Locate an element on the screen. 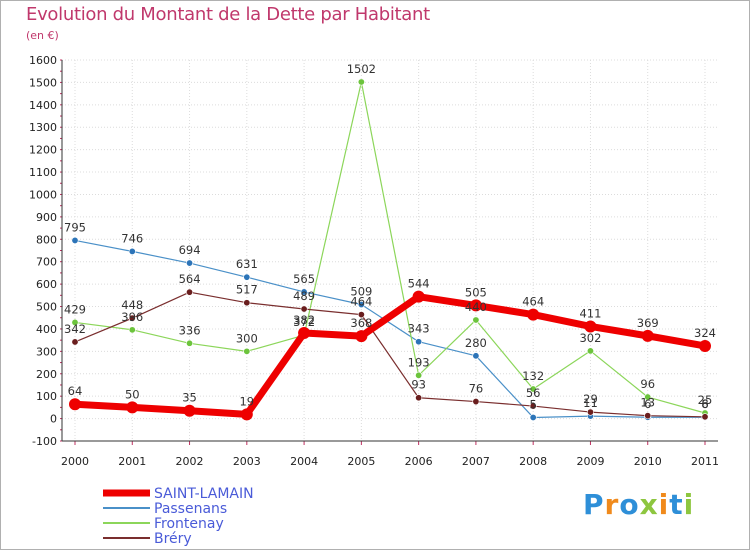  logo-letter: t is located at coordinates (676, 504).